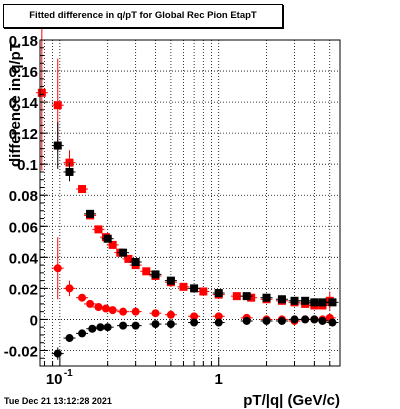 The width and height of the screenshot is (400, 409). What do you see at coordinates (23, 289) in the screenshot?
I see `y-tick-label: 0.02` at bounding box center [23, 289].